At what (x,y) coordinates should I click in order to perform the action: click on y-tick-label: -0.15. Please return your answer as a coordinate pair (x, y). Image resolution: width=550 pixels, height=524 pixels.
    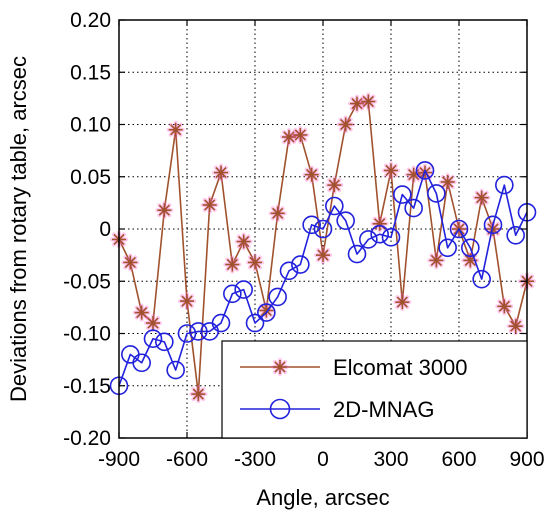
    Looking at the image, I should click on (87, 386).